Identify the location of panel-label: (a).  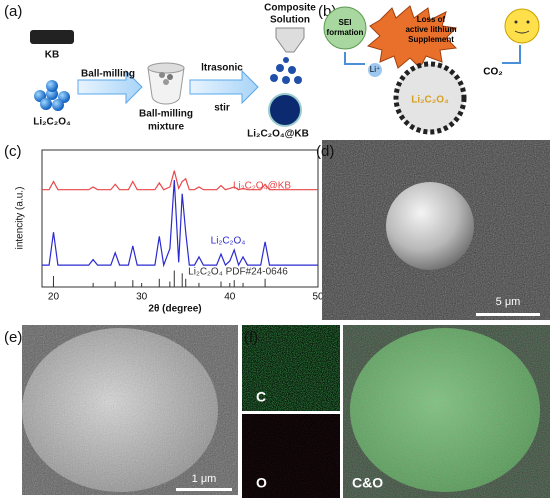
(13, 11).